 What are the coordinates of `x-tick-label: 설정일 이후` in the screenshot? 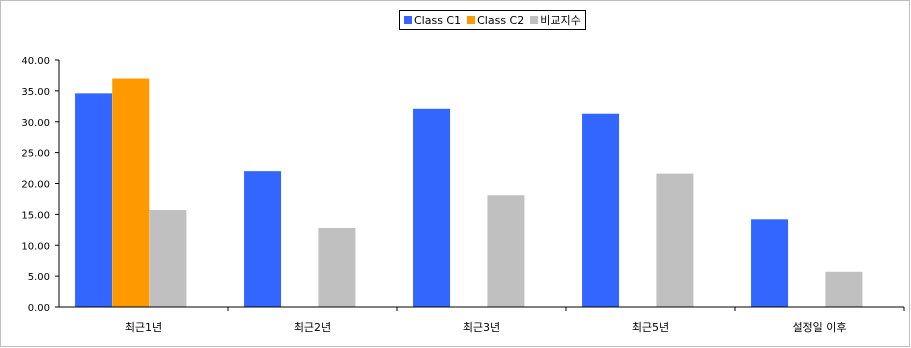 It's located at (819, 327).